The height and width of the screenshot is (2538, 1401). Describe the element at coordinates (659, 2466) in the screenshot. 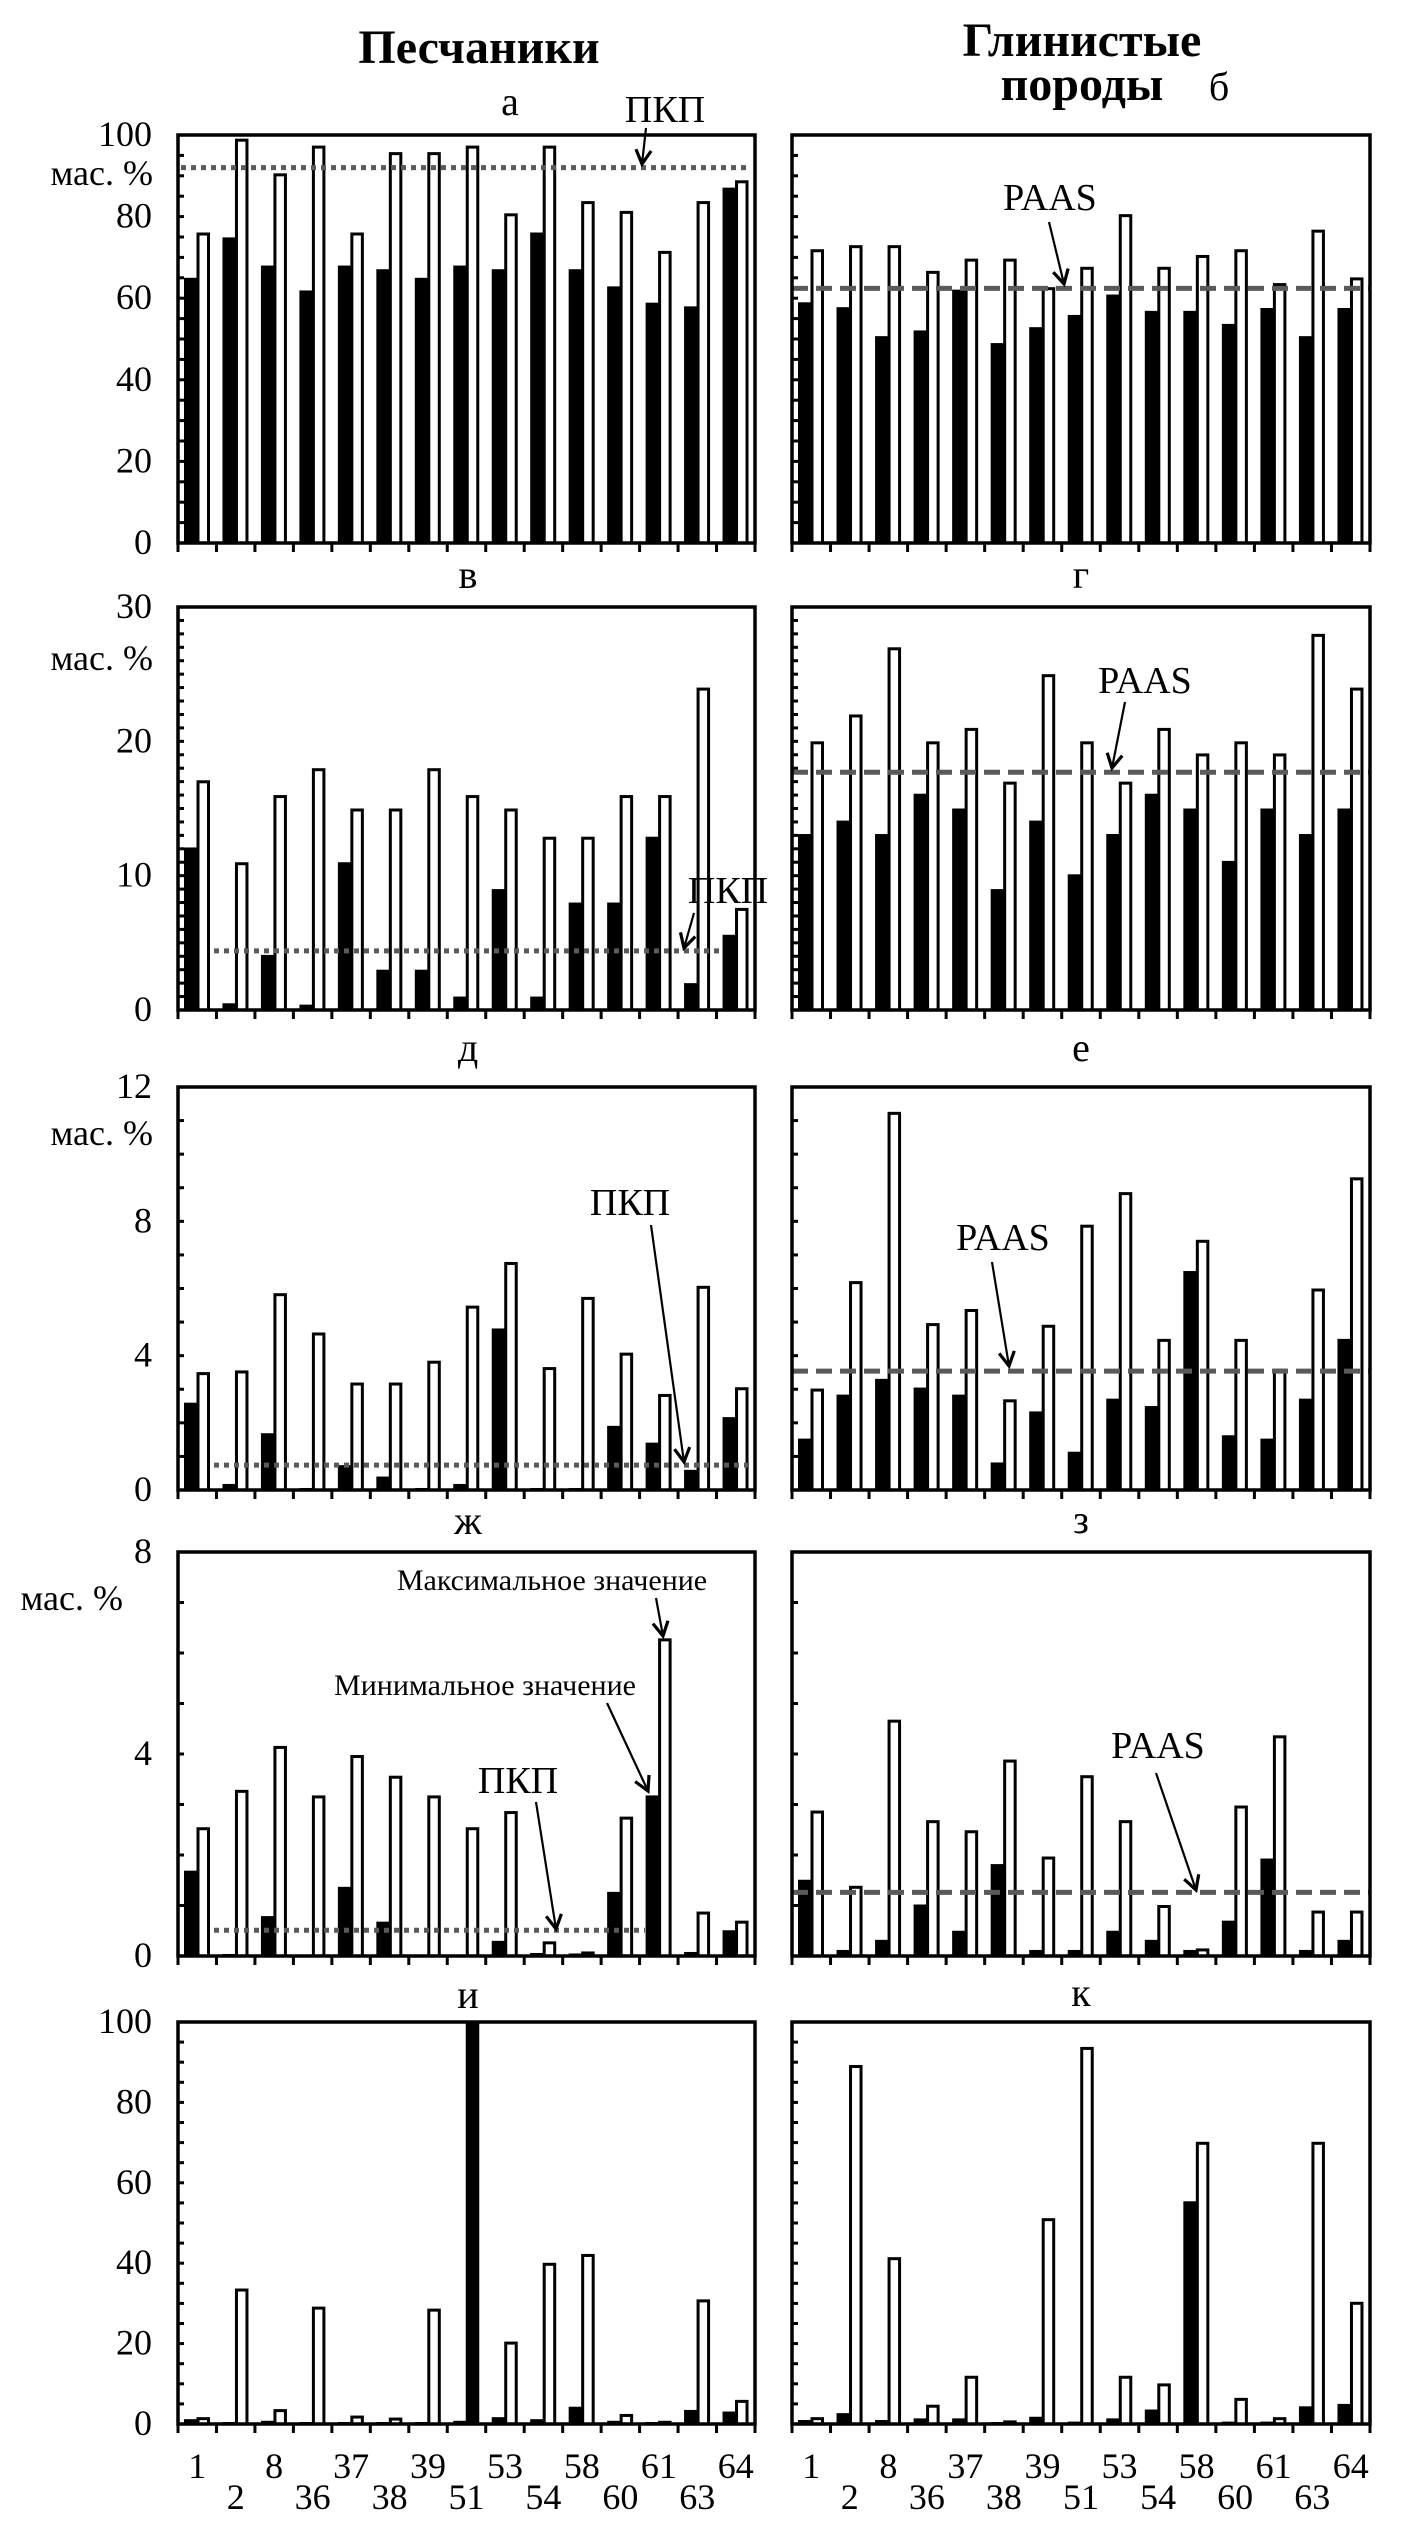

I see `x-tick-label: 61` at that location.